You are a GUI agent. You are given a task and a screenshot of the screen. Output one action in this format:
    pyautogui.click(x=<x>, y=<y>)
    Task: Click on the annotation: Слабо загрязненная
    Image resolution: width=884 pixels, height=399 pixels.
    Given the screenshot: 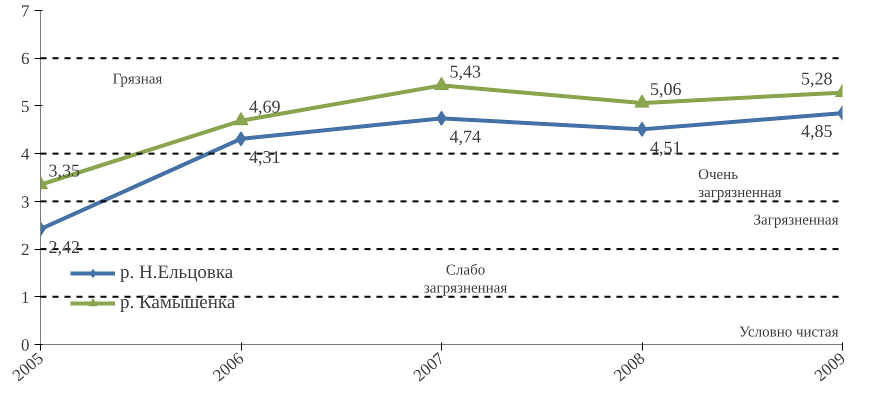 What is the action you would take?
    pyautogui.click(x=466, y=279)
    